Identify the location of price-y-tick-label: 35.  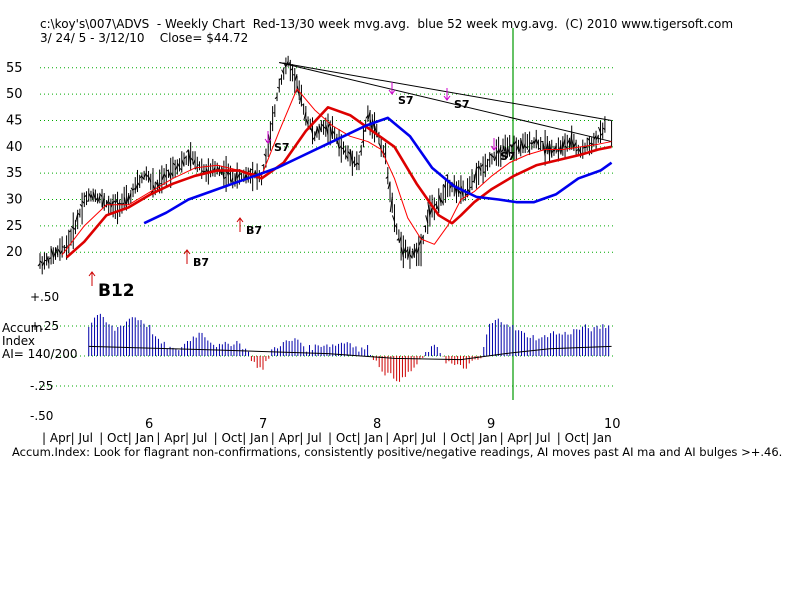
(14, 173).